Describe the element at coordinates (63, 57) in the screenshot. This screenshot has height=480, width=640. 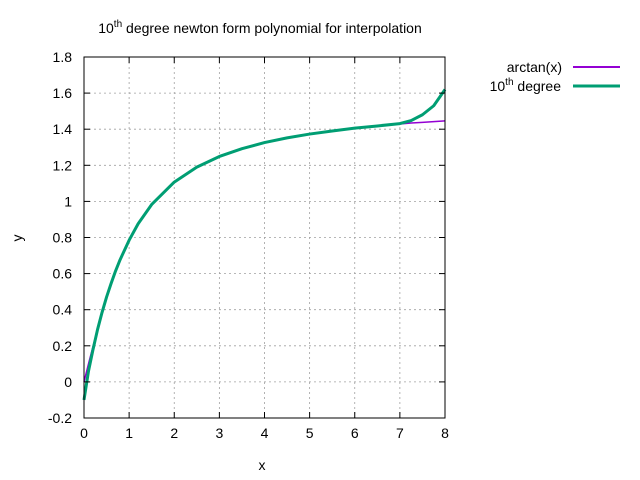
I see `y-tick-label: 1.8` at that location.